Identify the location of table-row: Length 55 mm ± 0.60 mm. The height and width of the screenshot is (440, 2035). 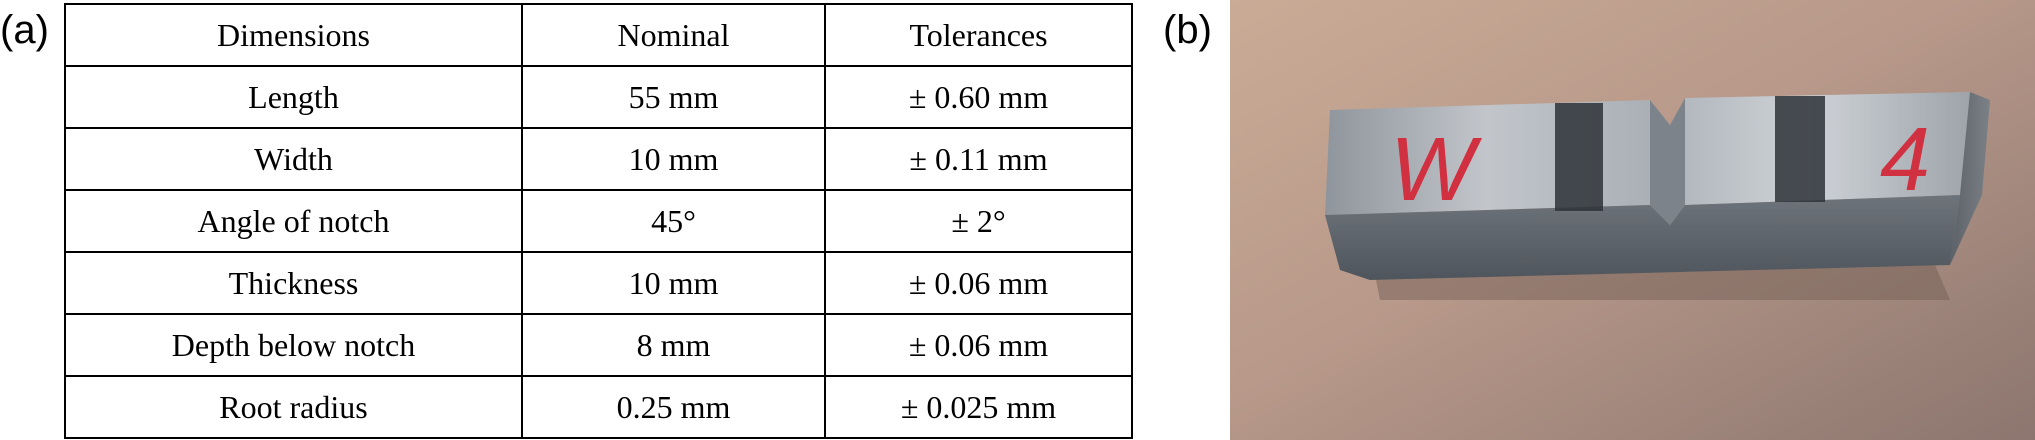
(598, 97).